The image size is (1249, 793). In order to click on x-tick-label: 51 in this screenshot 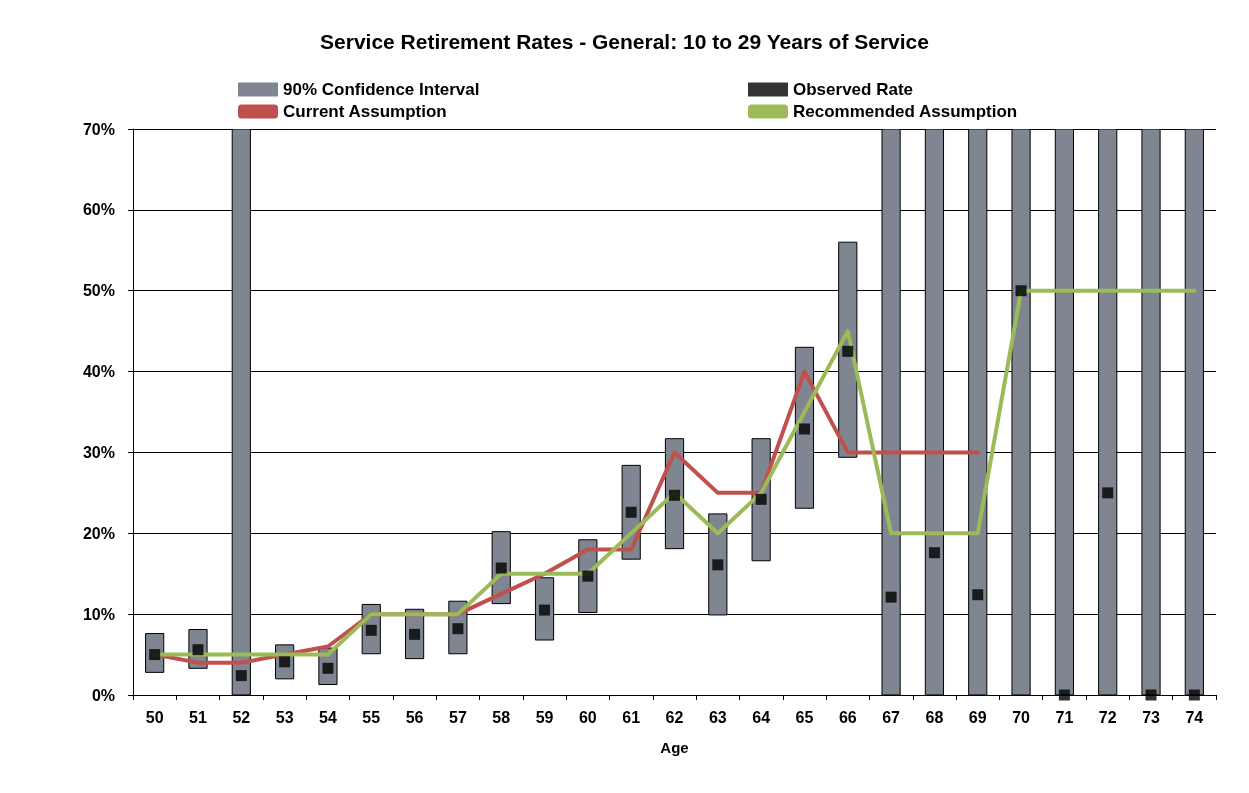, I will do `click(198, 717)`.